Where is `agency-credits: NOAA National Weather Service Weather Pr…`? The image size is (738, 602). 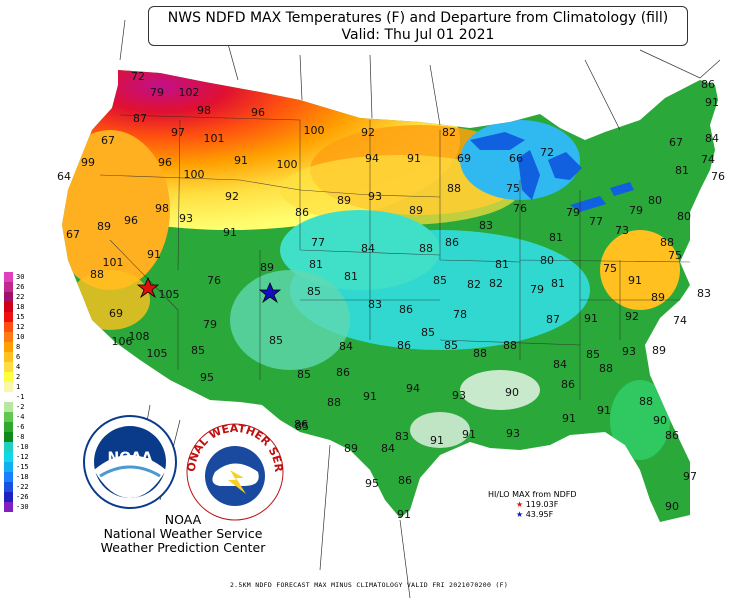
agency-credits: NOAA National Weather Service Weather Pr… is located at coordinates (183, 534).